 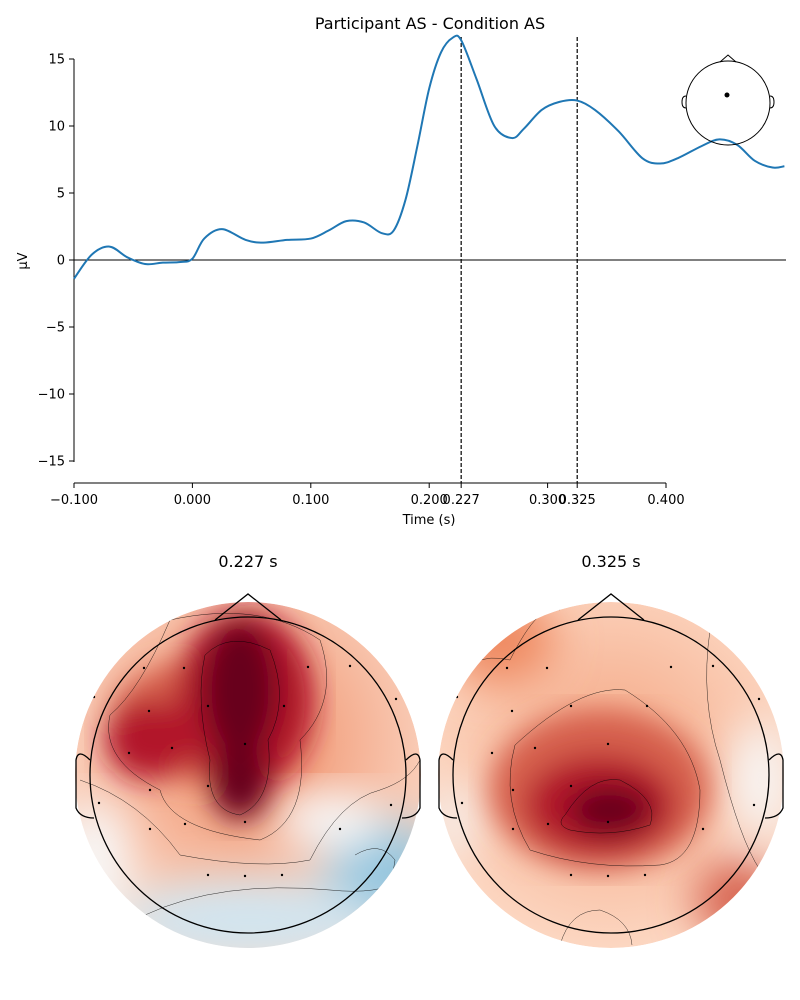 What do you see at coordinates (519, 260) in the screenshot?
I see `peak-markers` at bounding box center [519, 260].